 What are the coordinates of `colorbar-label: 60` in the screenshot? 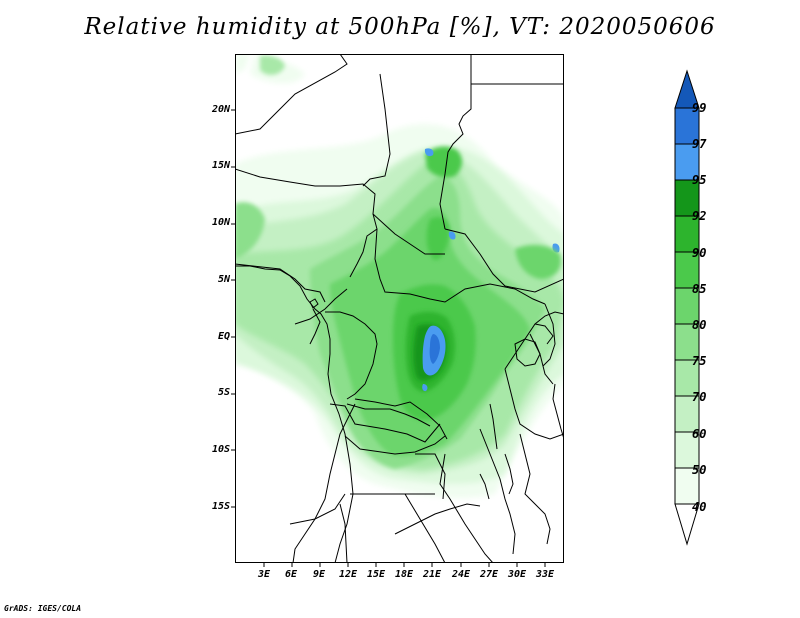 It's located at (699, 434).